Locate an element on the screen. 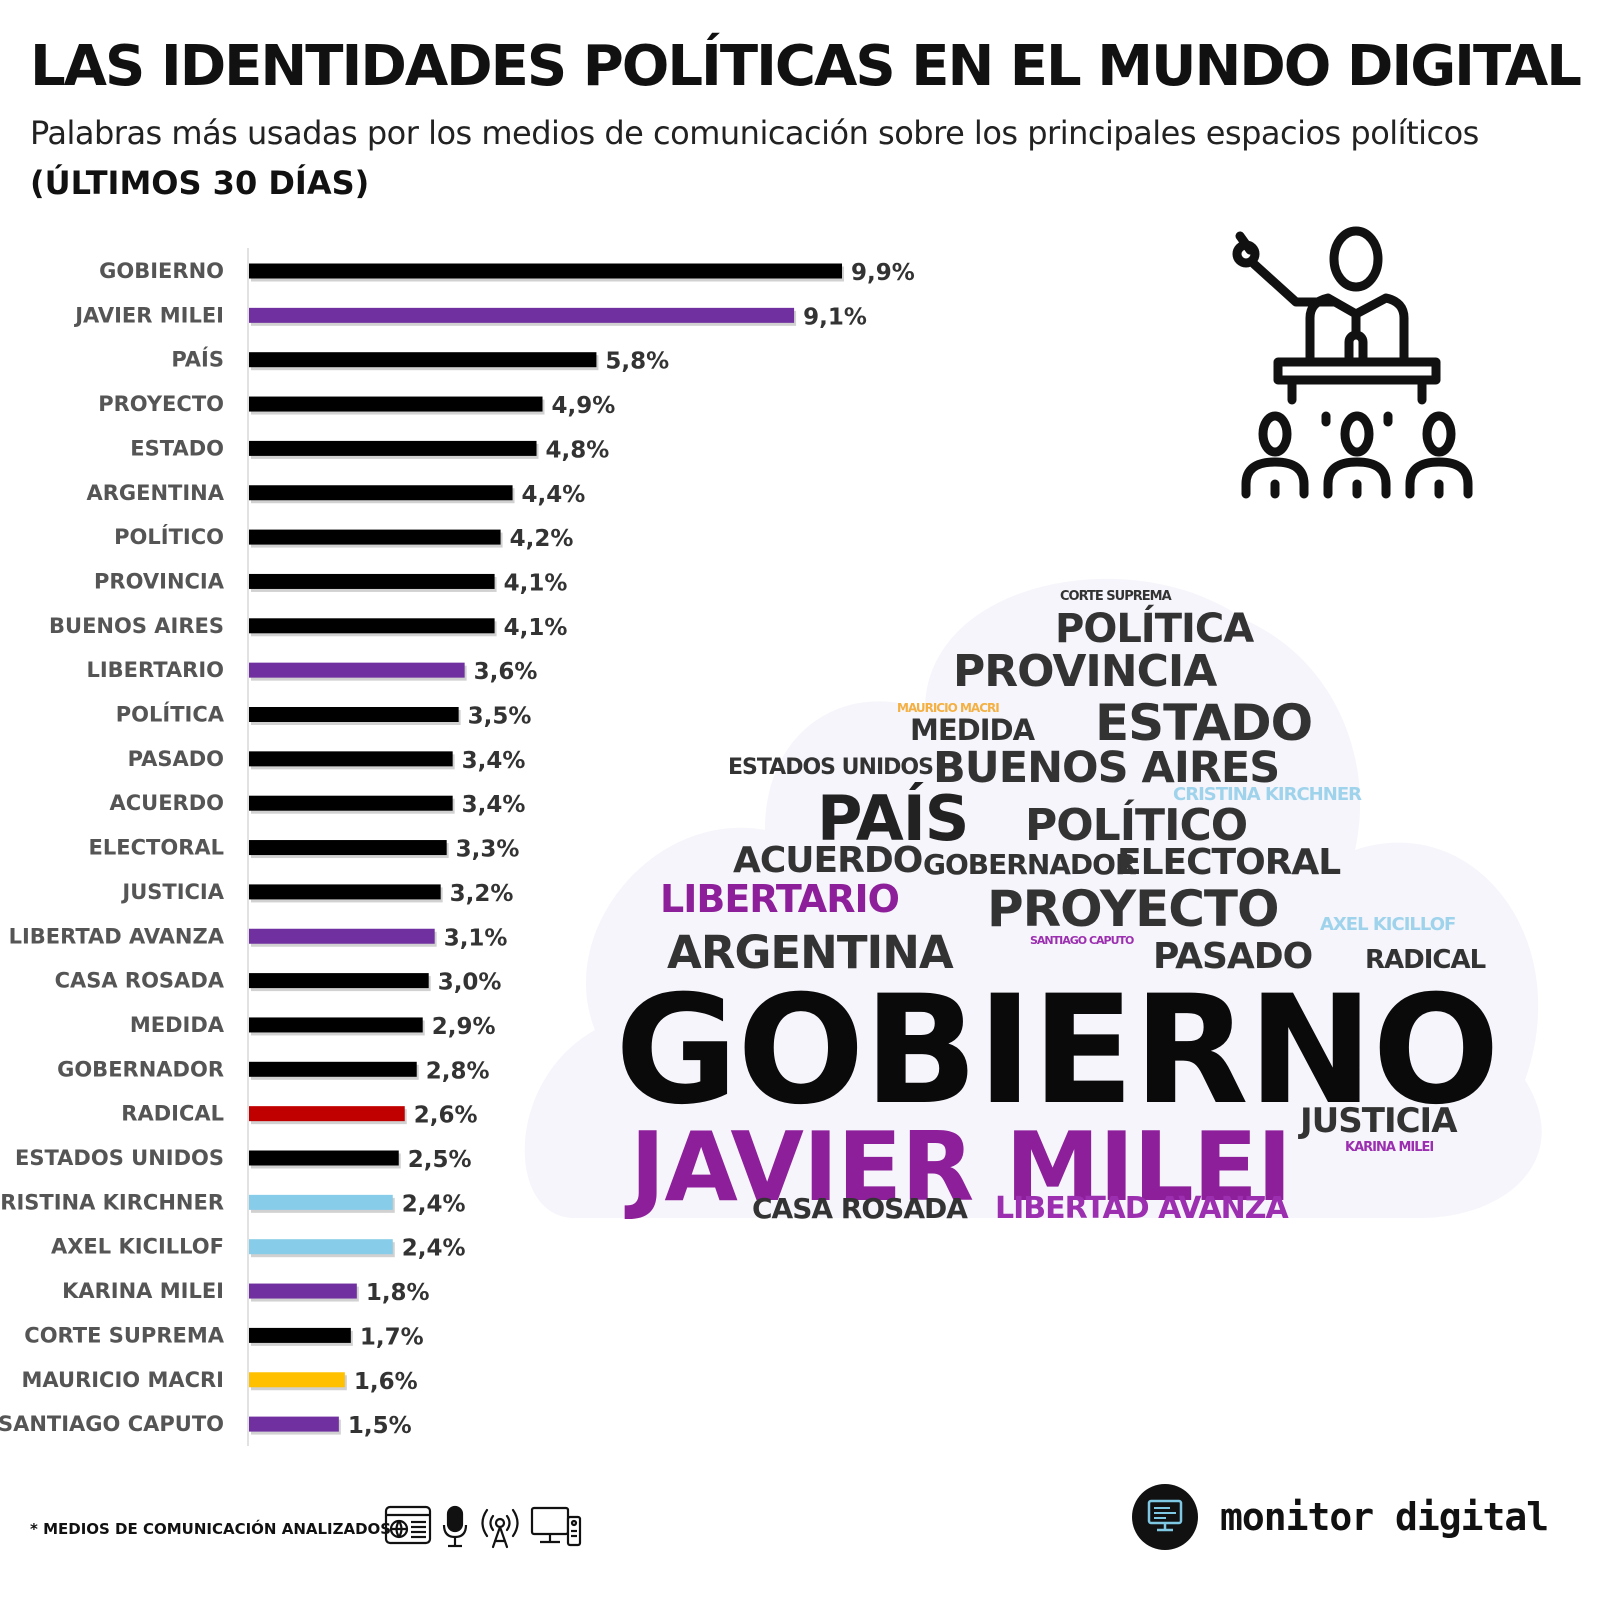 Image resolution: width=1600 pixels, height=1600 pixels. period-label: (ÚLTIMOS 30 DÍAS) is located at coordinates (200, 183).